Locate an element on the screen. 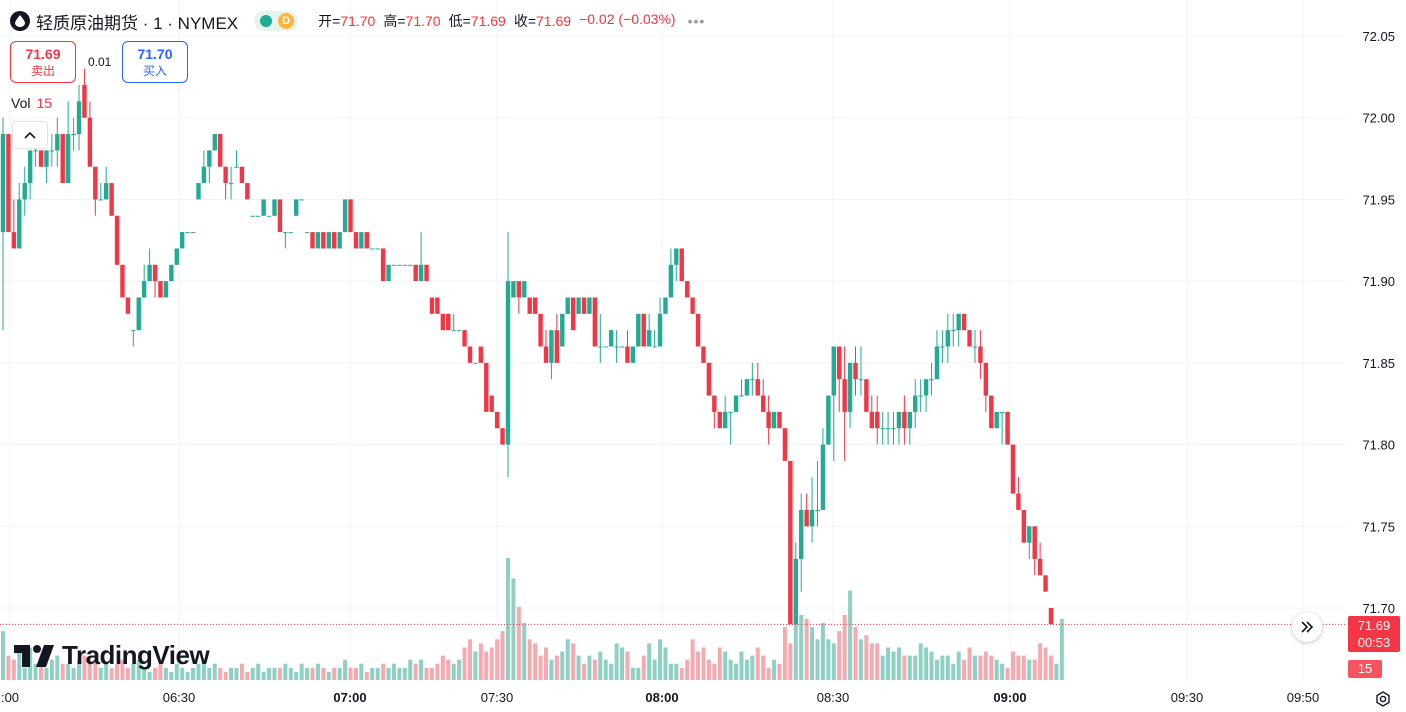 The height and width of the screenshot is (712, 1406). more-options-icon: ••• is located at coordinates (697, 21).